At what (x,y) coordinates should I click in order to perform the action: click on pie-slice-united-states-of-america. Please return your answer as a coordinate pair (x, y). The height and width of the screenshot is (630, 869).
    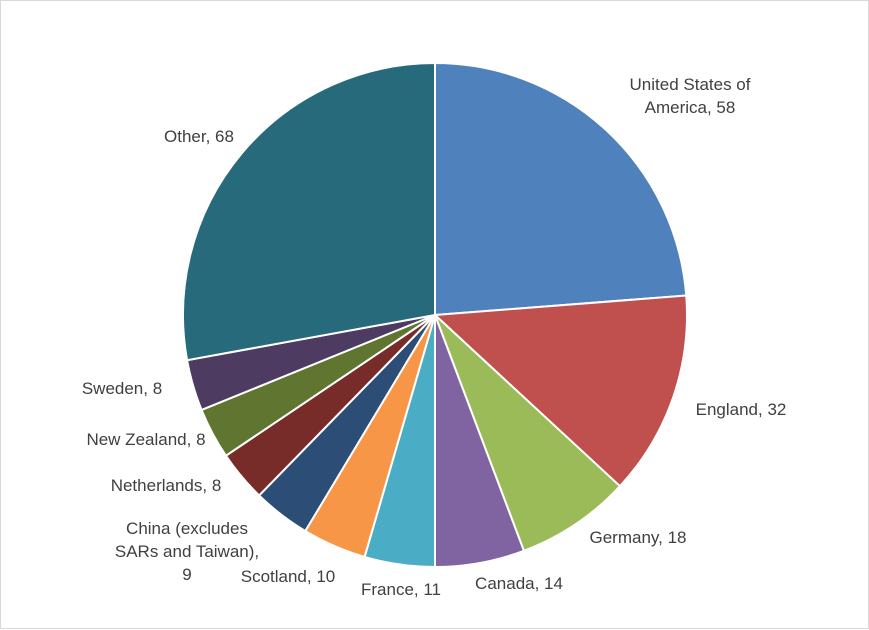
    Looking at the image, I should click on (561, 189).